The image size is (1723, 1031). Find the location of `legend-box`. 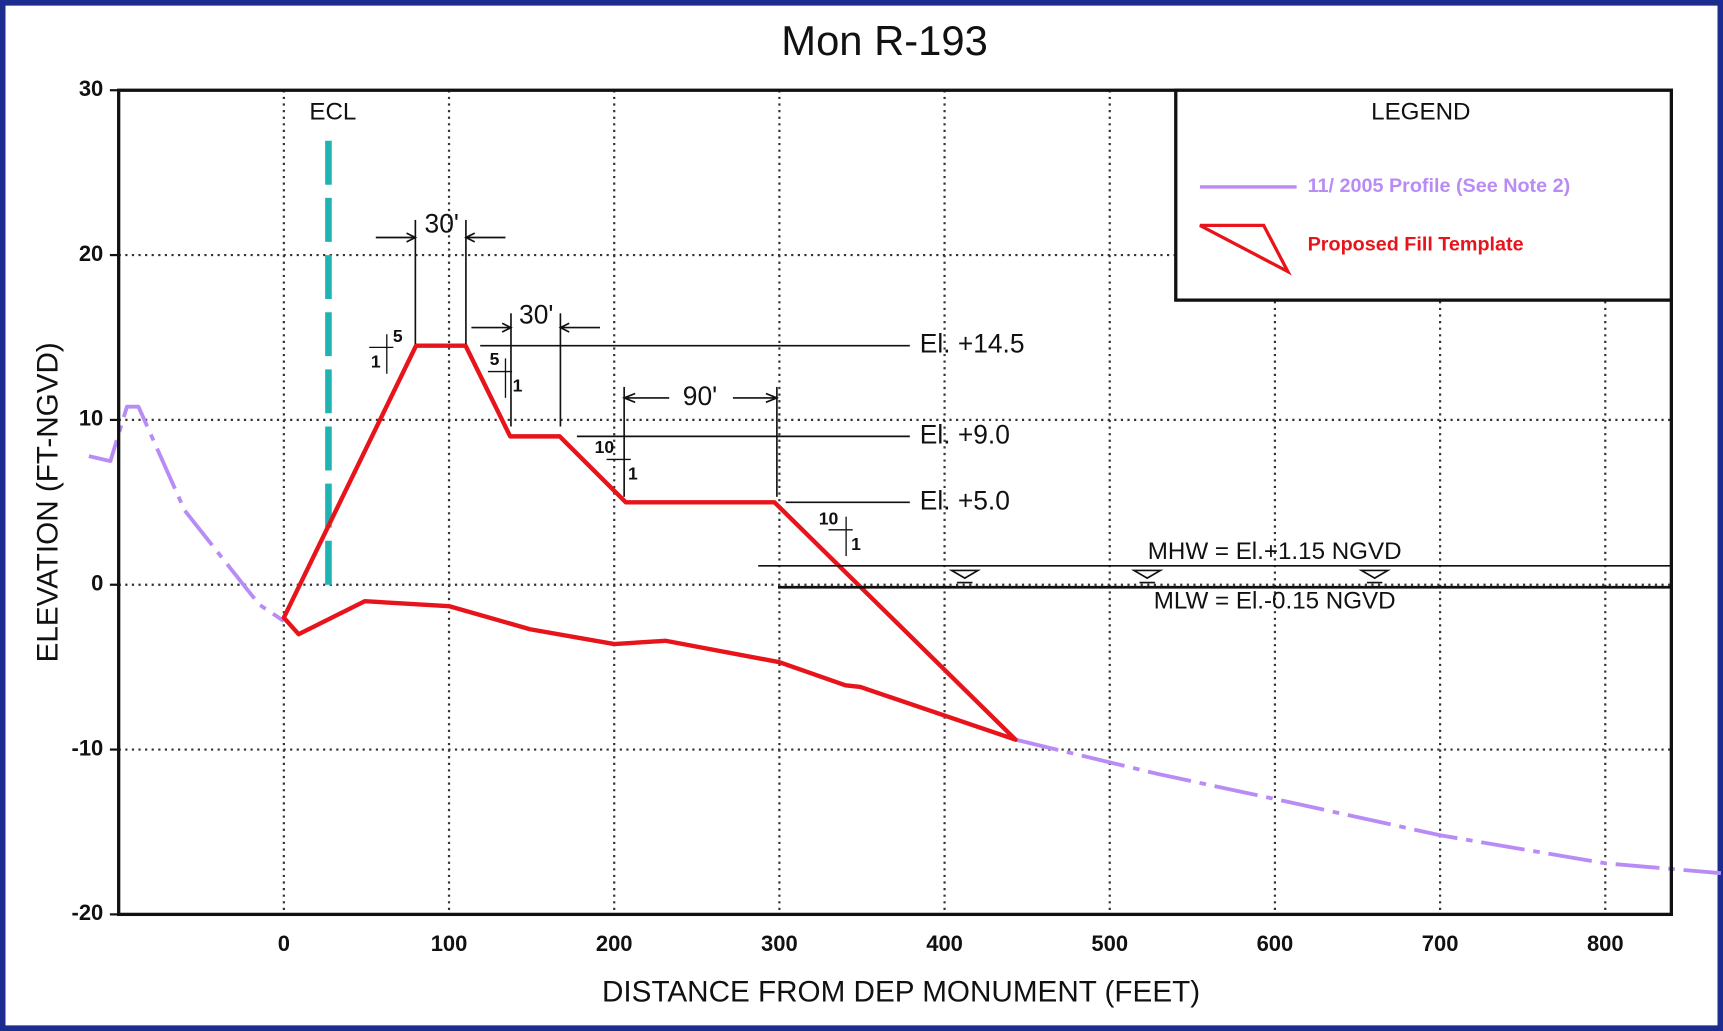

legend-box is located at coordinates (1424, 195).